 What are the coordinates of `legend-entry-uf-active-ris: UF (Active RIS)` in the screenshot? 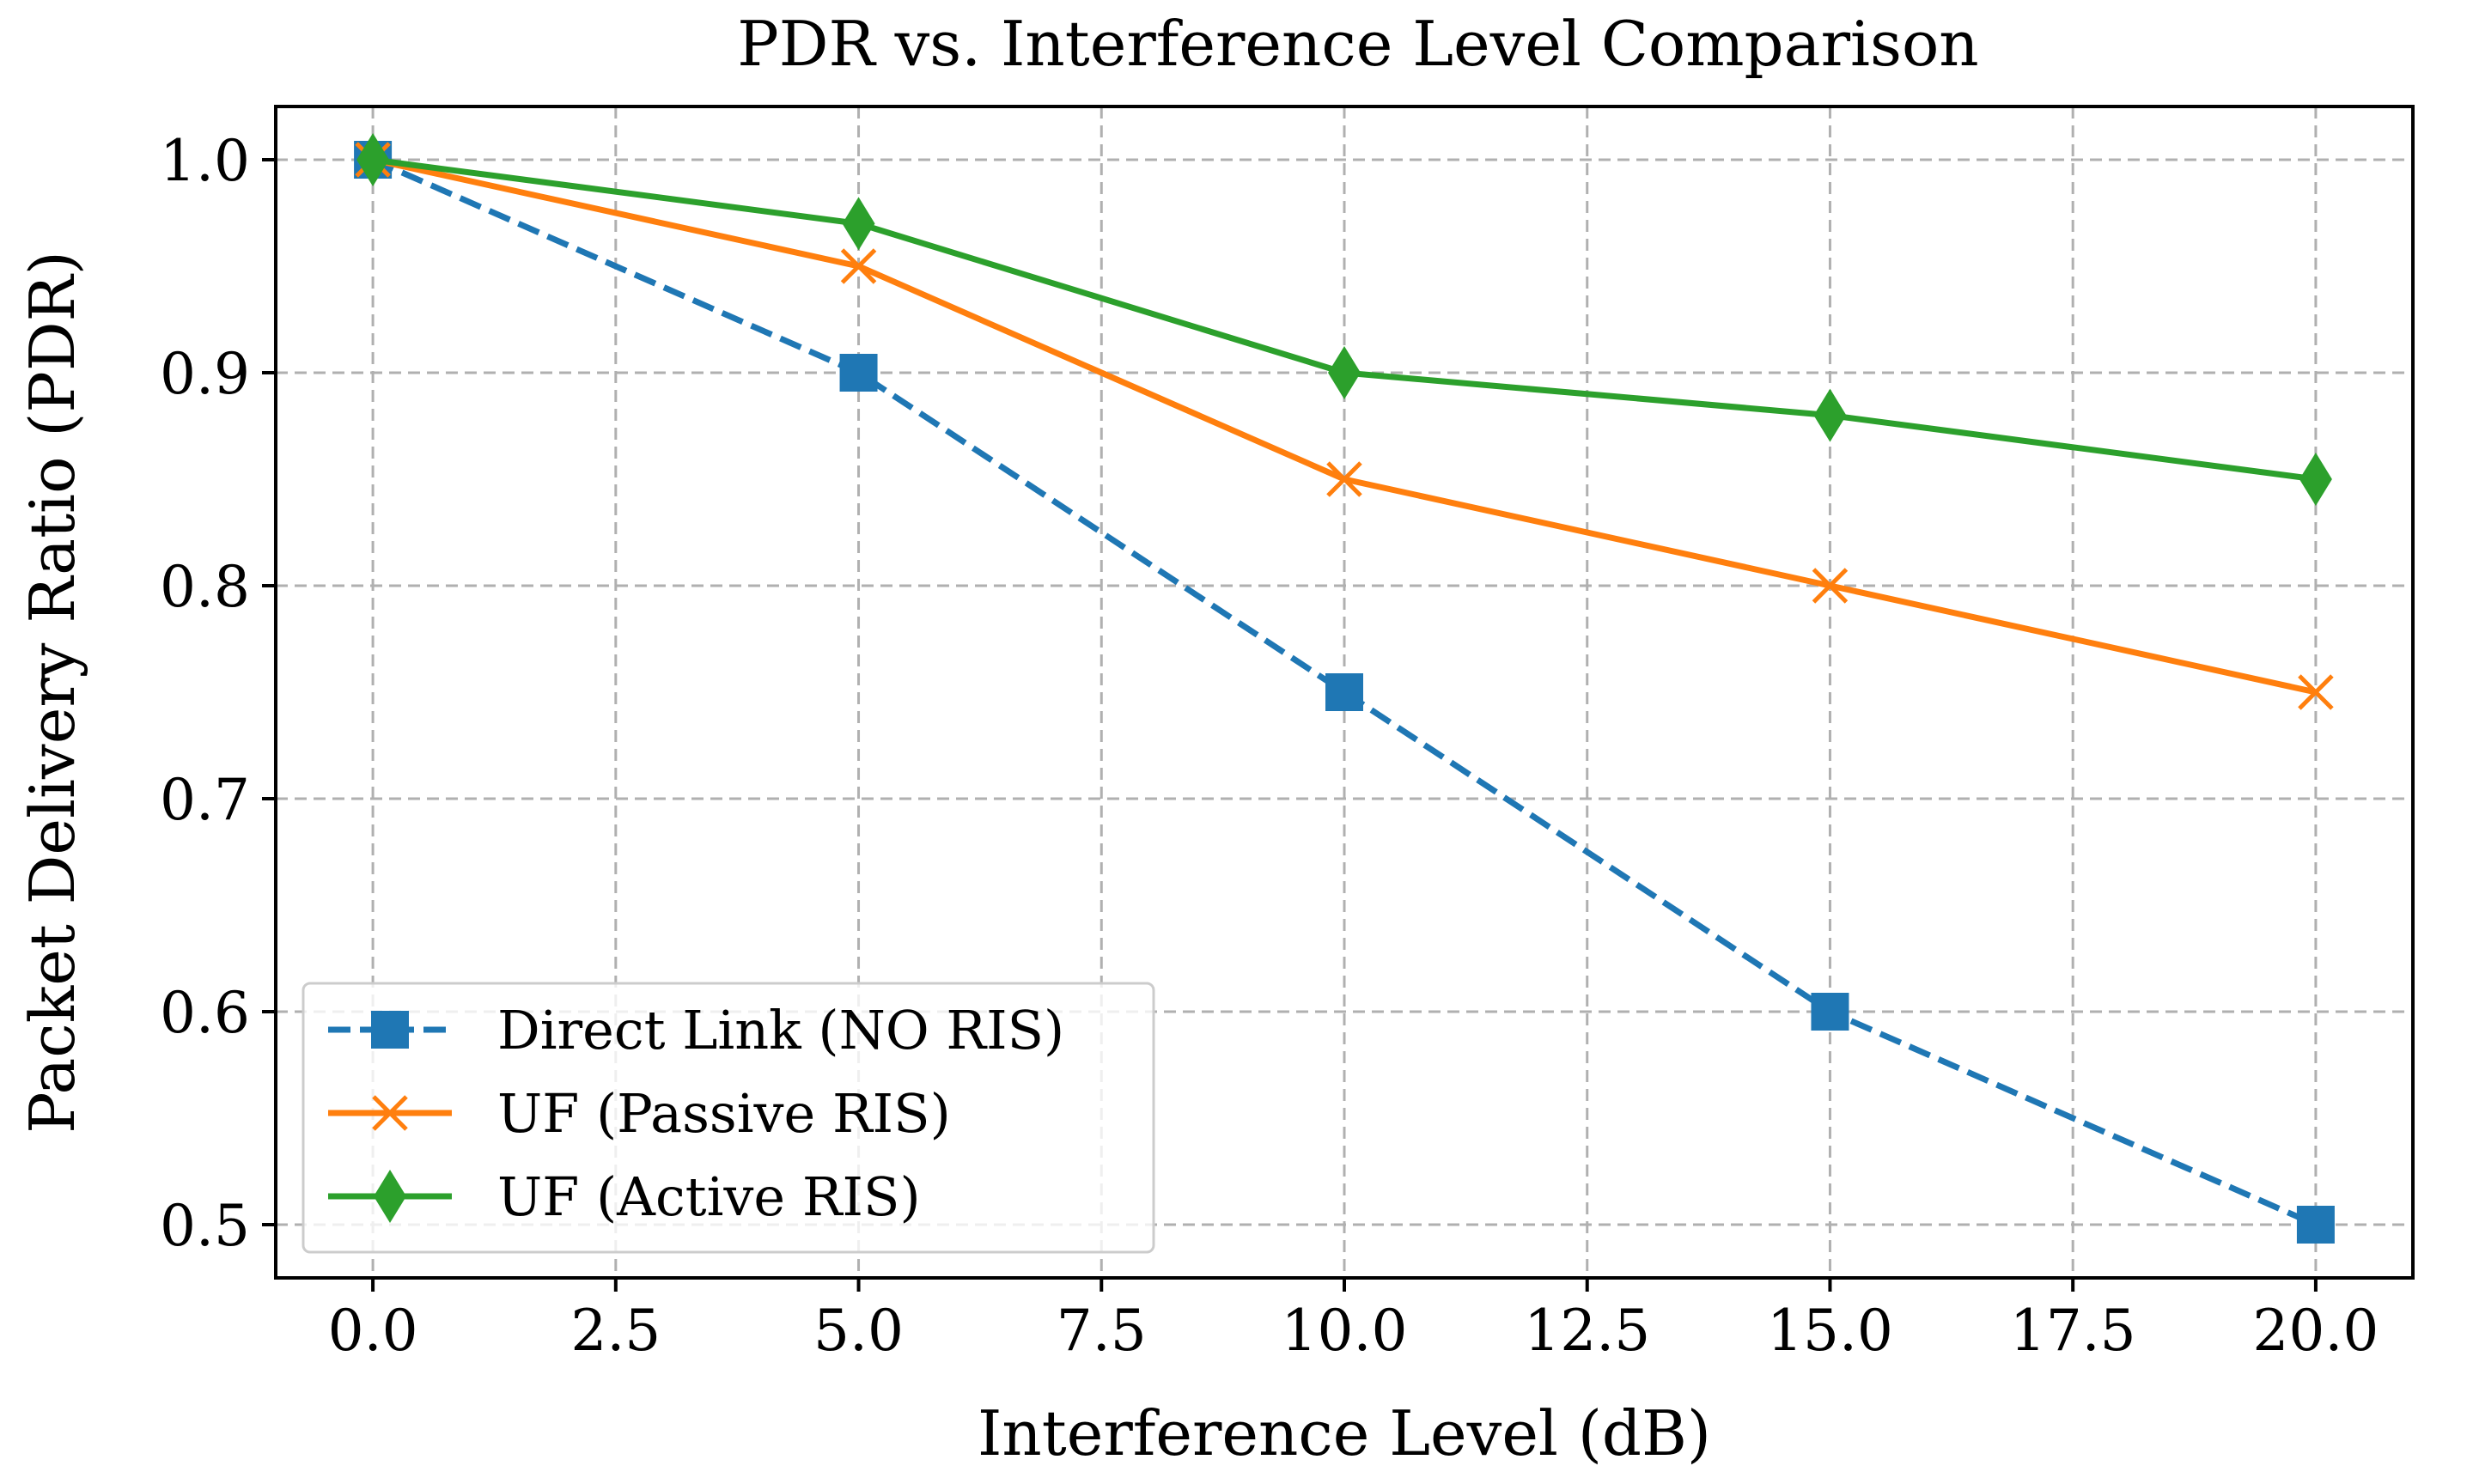 It's located at (625, 1196).